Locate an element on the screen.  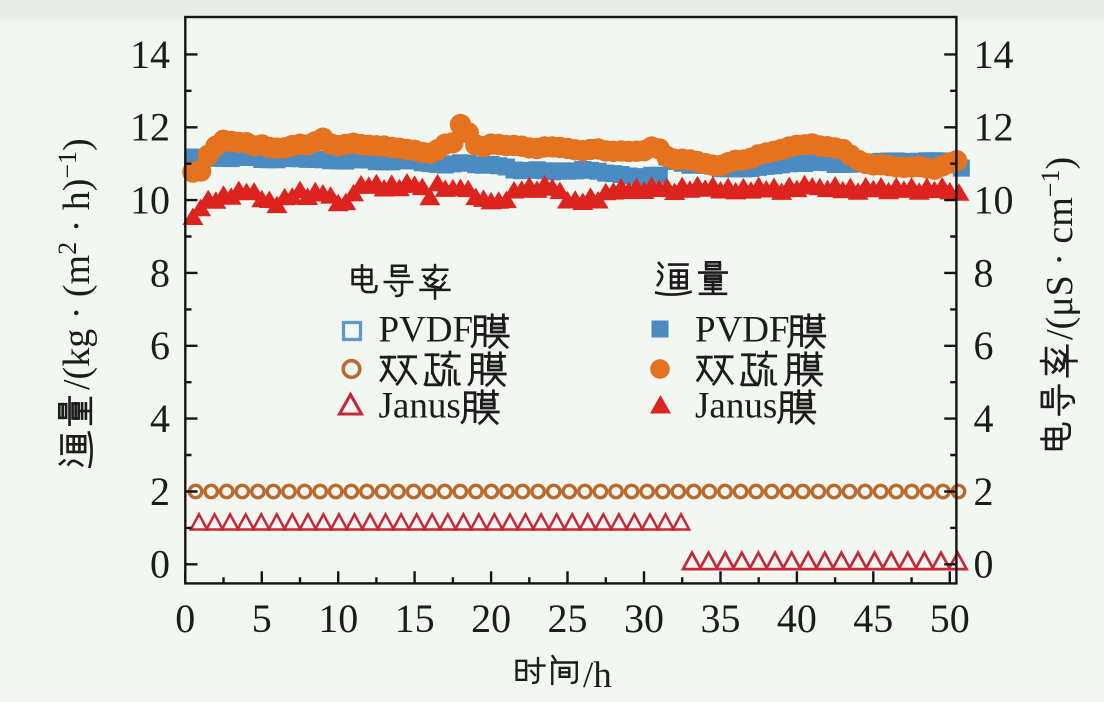
svg-text: 45 is located at coordinates (873, 618).